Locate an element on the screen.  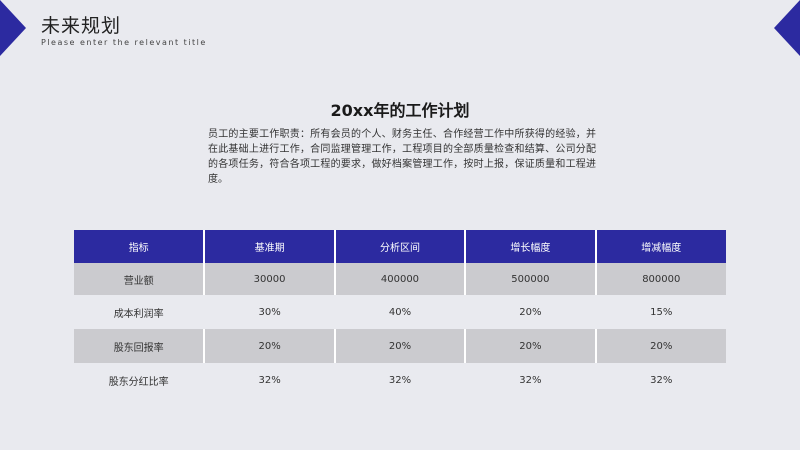
table-cell: 500000 is located at coordinates (531, 279).